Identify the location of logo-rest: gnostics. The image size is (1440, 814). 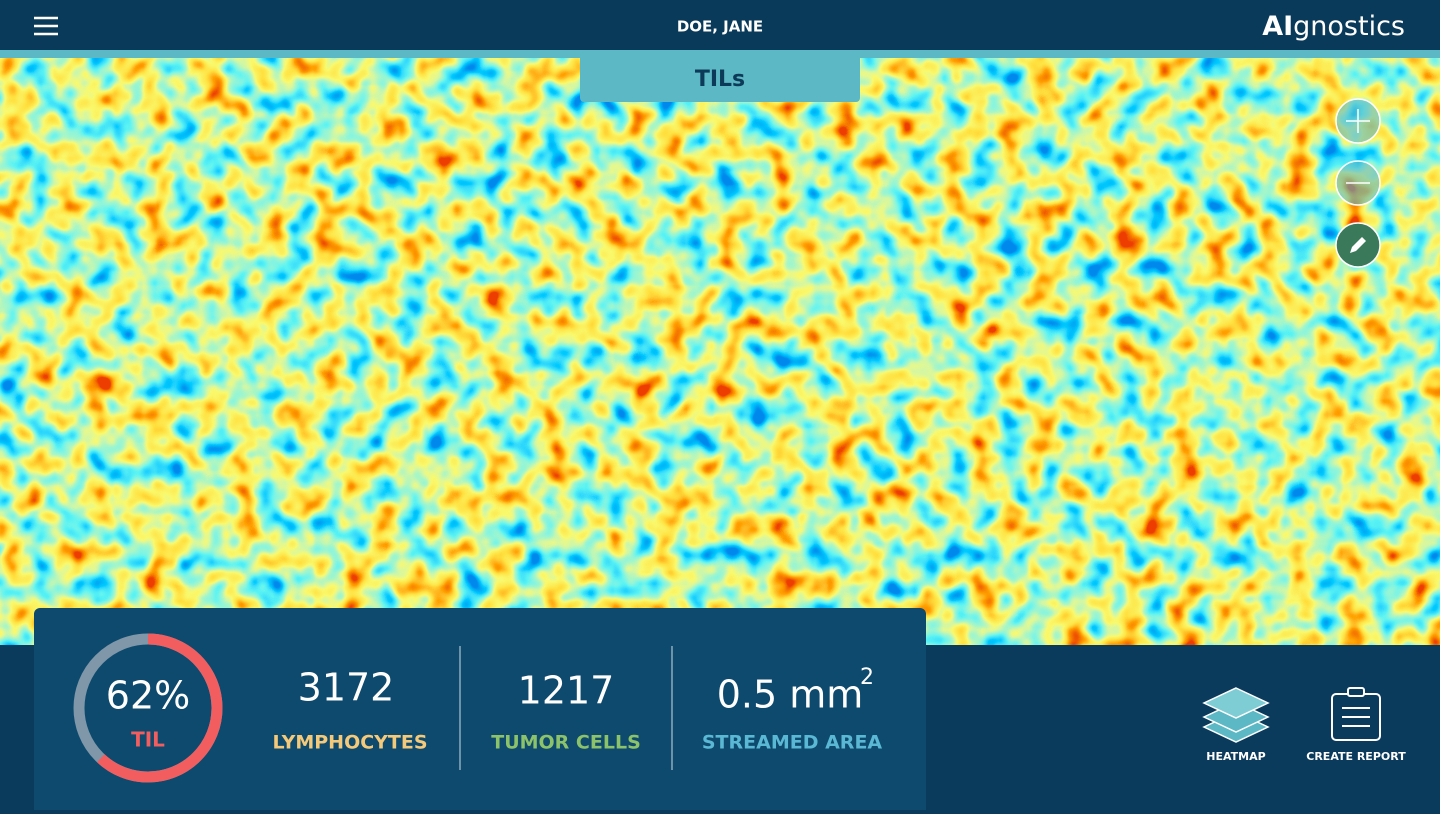
(1349, 26).